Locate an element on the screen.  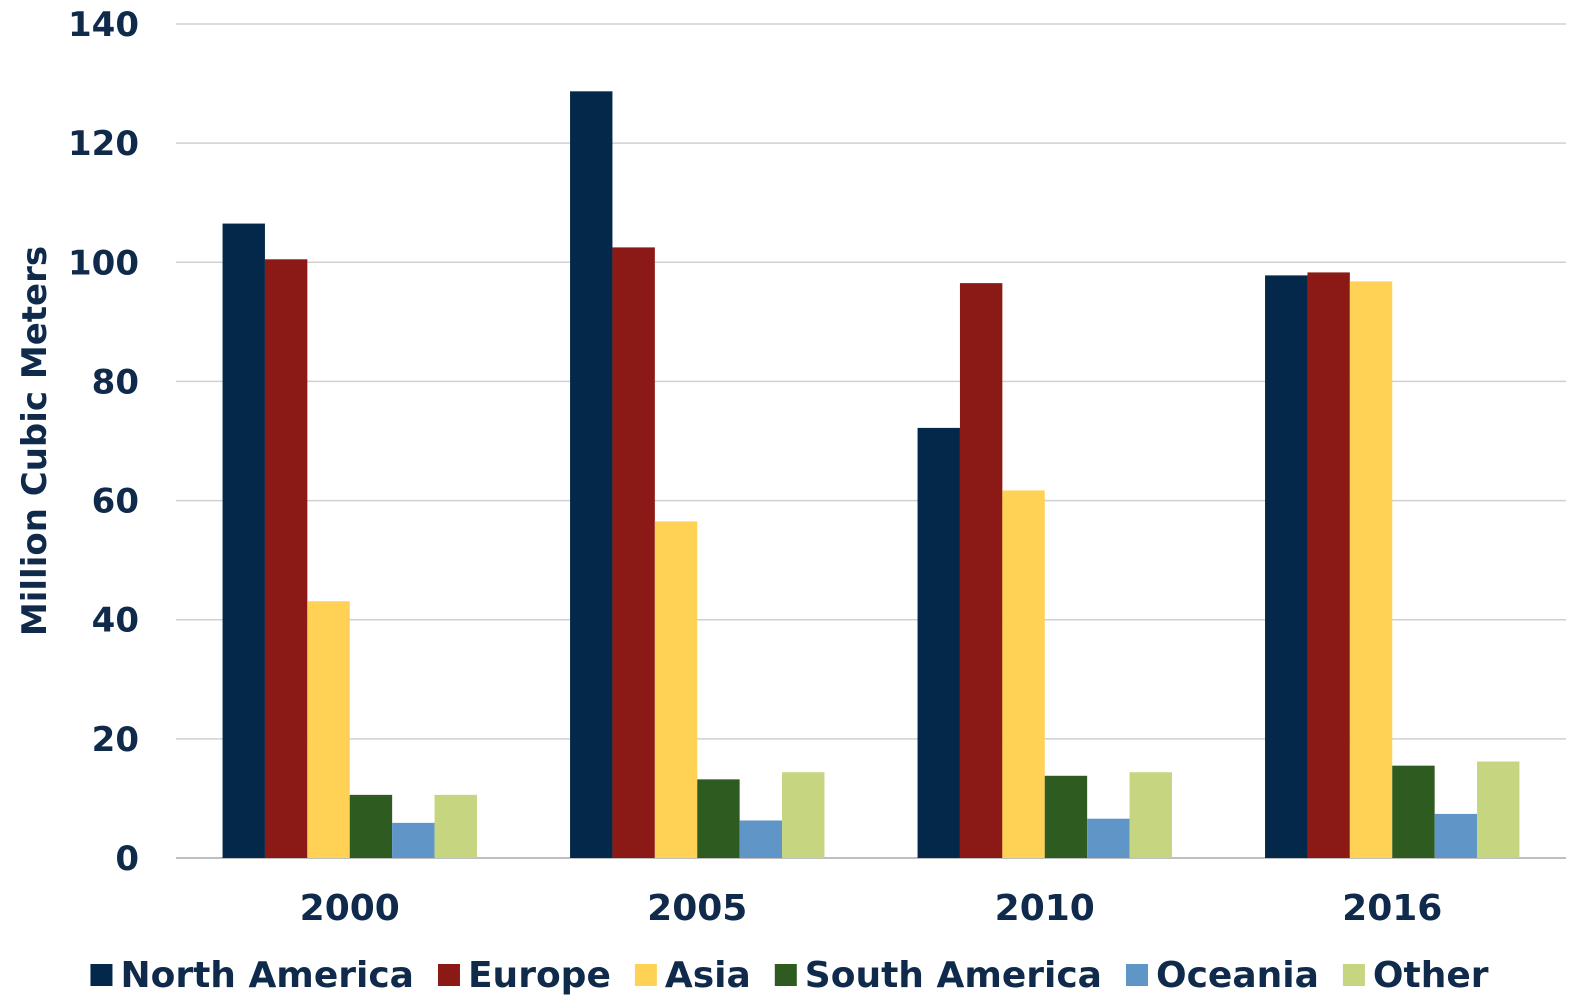
bar-north-america-2016 is located at coordinates (1286, 566).